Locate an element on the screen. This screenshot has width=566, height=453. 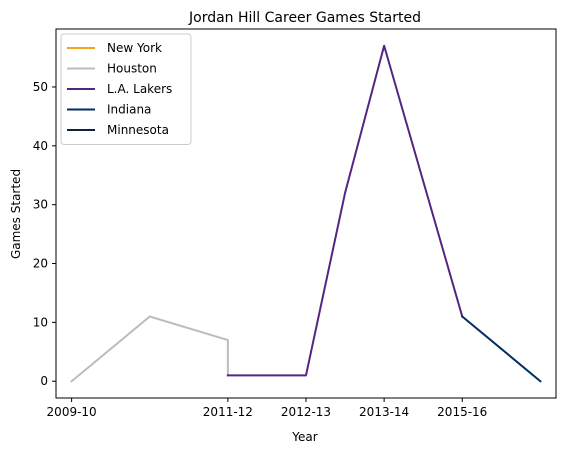
legend-box is located at coordinates (126, 89).